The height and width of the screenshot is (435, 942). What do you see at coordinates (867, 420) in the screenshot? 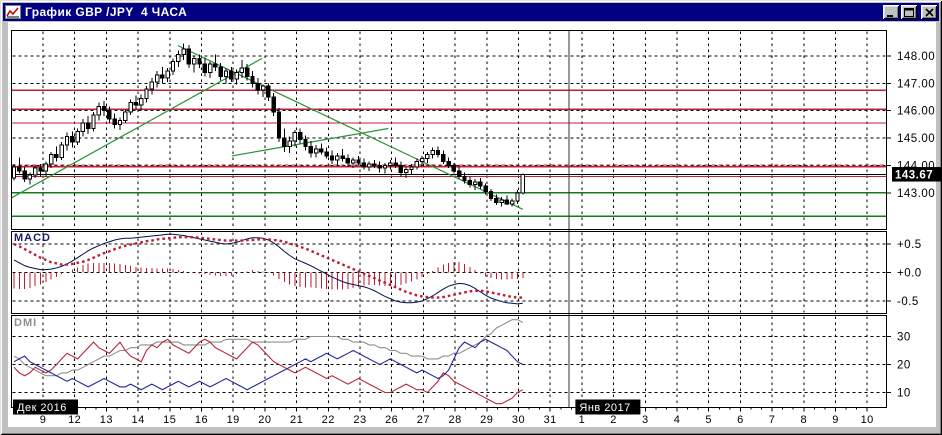
I see `date-label: 10` at bounding box center [867, 420].